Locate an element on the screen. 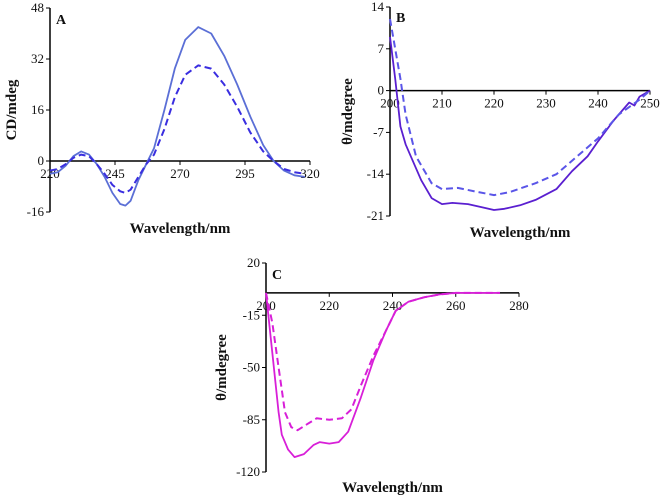  y-tick-label: -120 is located at coordinates (248, 471).